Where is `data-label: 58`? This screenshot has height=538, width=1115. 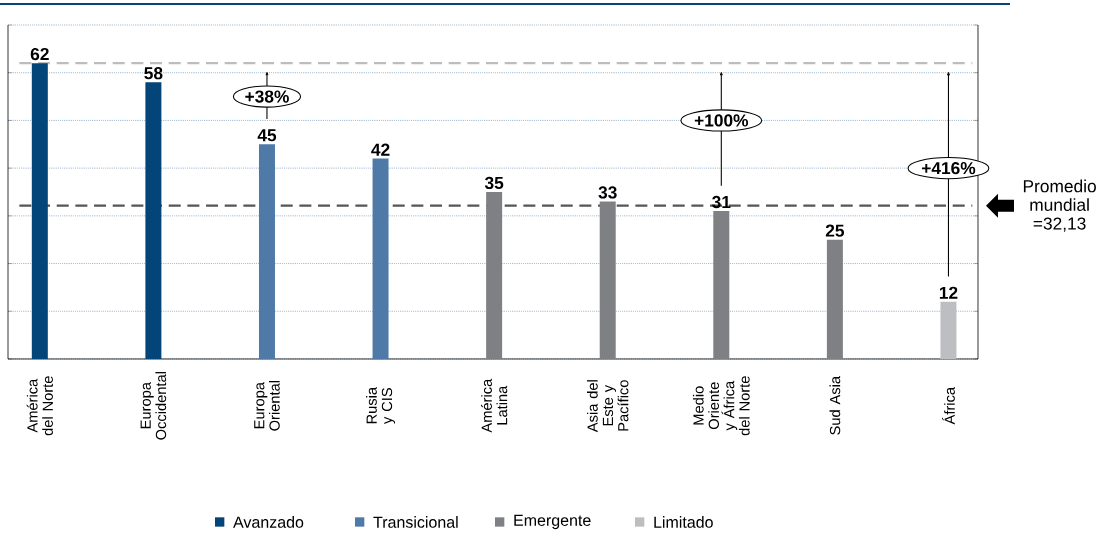
data-label: 58 is located at coordinates (153, 73).